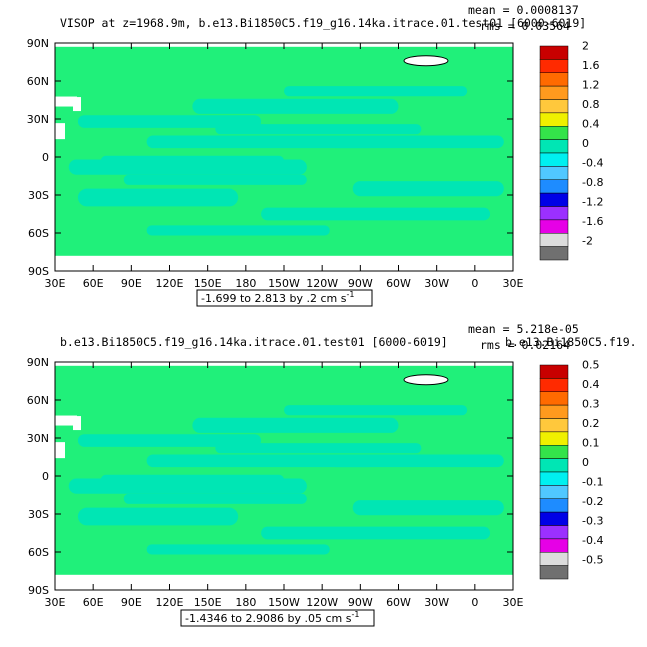  Describe the element at coordinates (360, 283) in the screenshot. I see `x-tick-label: 90W` at that location.